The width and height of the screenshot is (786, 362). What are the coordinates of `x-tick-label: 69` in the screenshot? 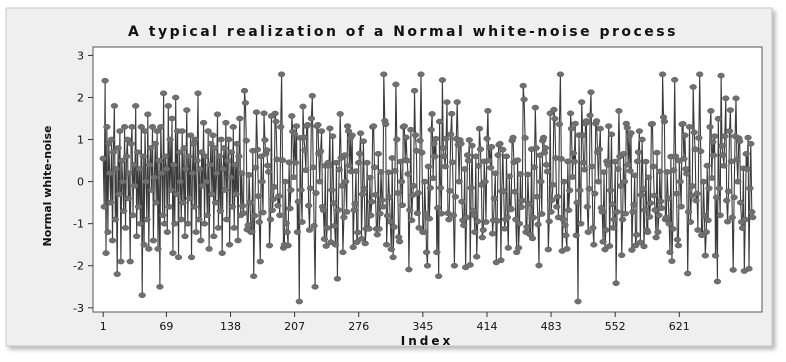 It's located at (166, 326).